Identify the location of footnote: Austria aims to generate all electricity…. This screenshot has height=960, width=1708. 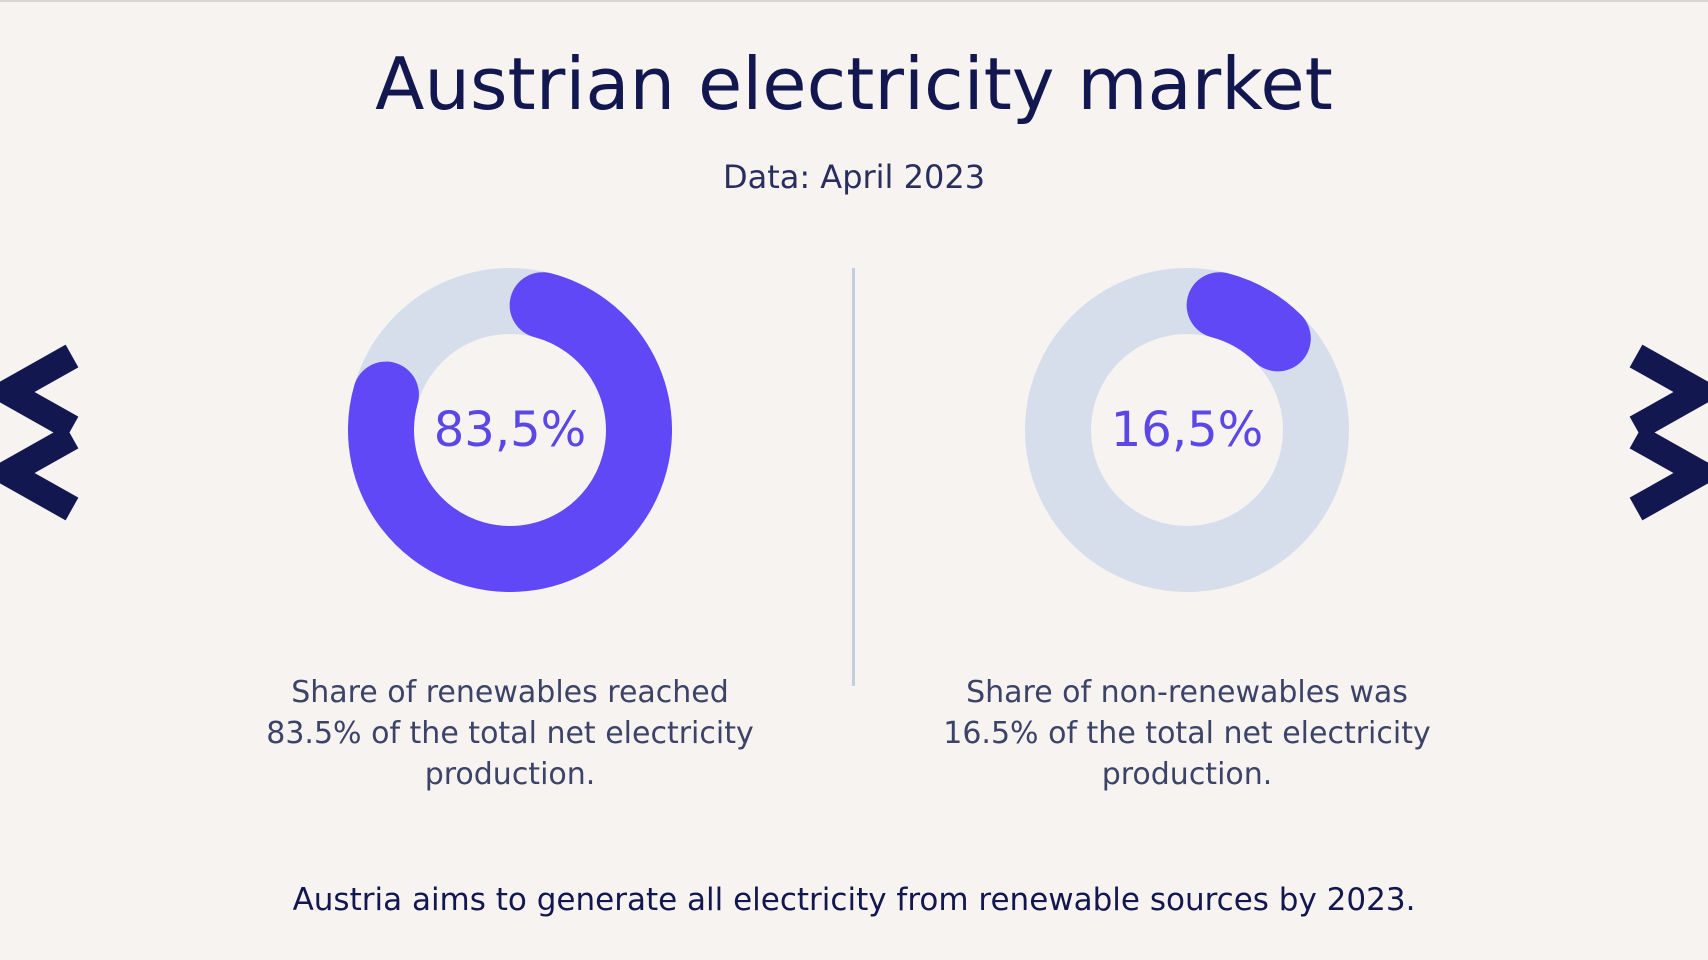
(854, 900).